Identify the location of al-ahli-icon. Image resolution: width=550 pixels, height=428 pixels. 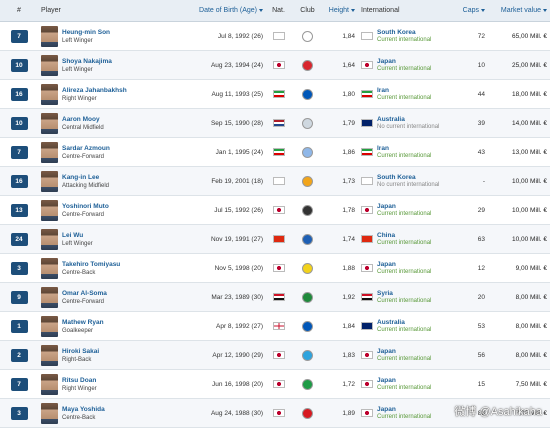
(307, 297).